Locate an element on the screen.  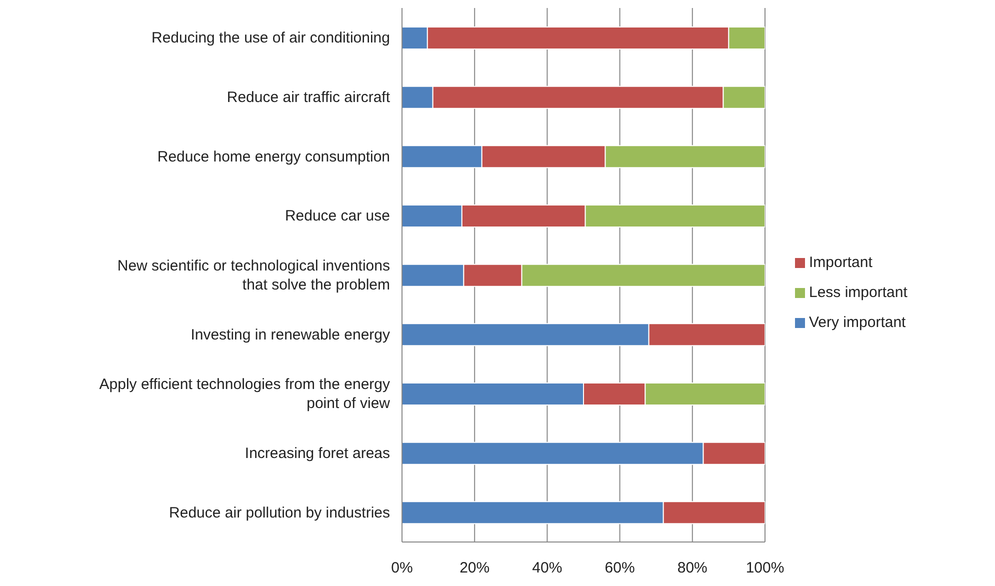
legend-label: Important is located at coordinates (840, 262).